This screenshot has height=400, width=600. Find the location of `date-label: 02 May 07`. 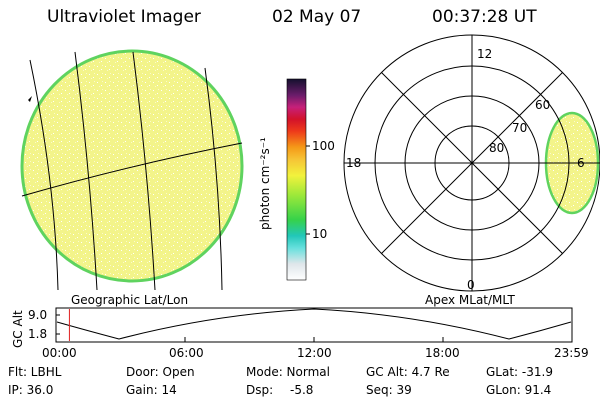

date-label: 02 May 07 is located at coordinates (317, 17).